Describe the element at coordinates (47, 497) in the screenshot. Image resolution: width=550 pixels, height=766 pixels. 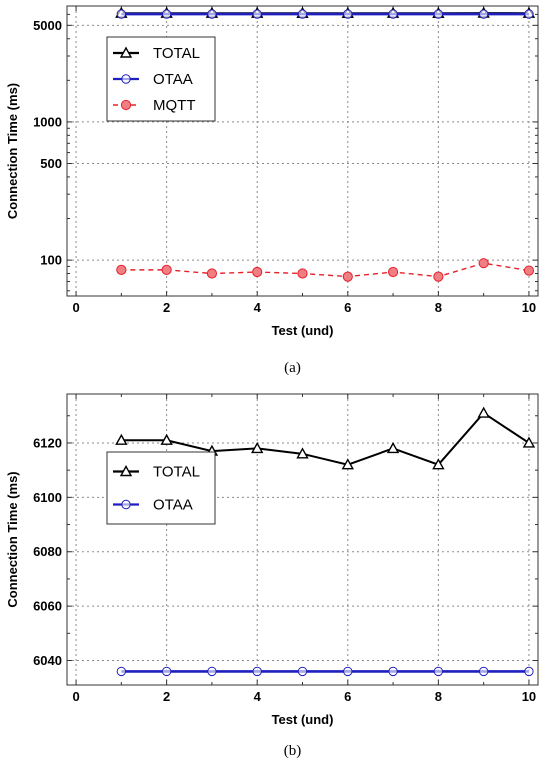
I see `y-tick-label: 6100` at that location.